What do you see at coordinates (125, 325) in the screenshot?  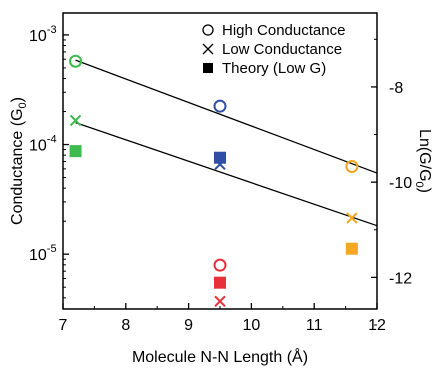 I see `x-tick-label: 8` at bounding box center [125, 325].